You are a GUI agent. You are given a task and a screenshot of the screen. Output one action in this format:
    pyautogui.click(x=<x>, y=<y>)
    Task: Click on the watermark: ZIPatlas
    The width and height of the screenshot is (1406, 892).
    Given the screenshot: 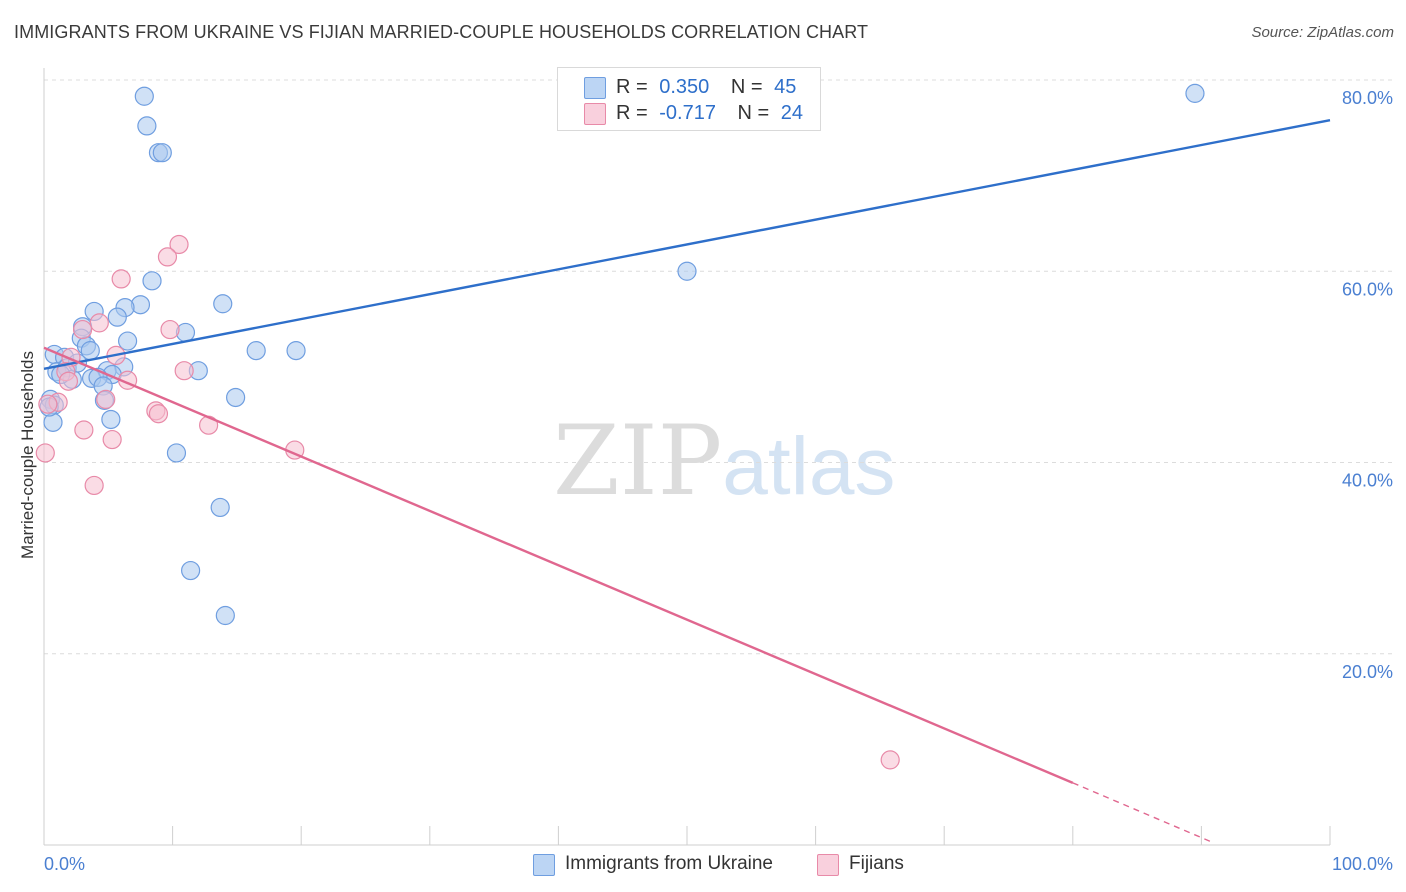 What is the action you would take?
    pyautogui.click(x=724, y=461)
    